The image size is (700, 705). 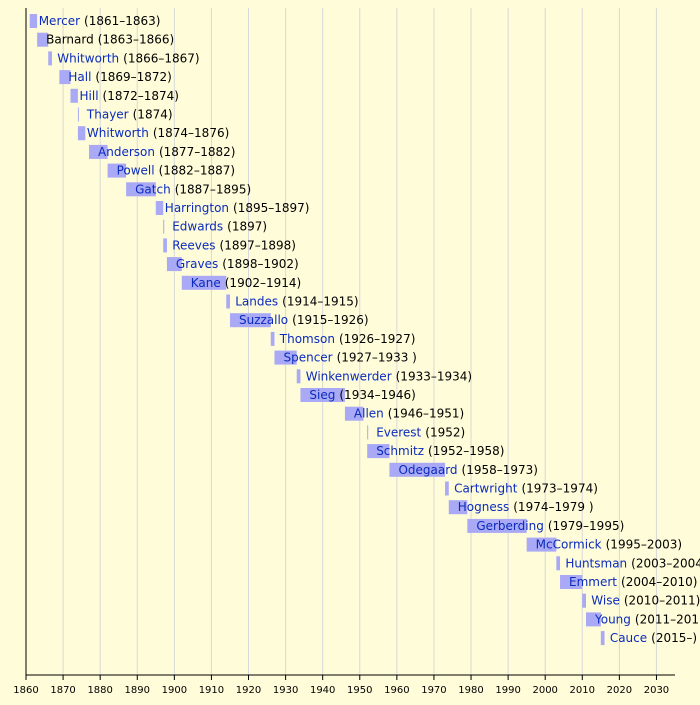 I want to click on president-label: Spencer (1927–1933 ), so click(x=349, y=357).